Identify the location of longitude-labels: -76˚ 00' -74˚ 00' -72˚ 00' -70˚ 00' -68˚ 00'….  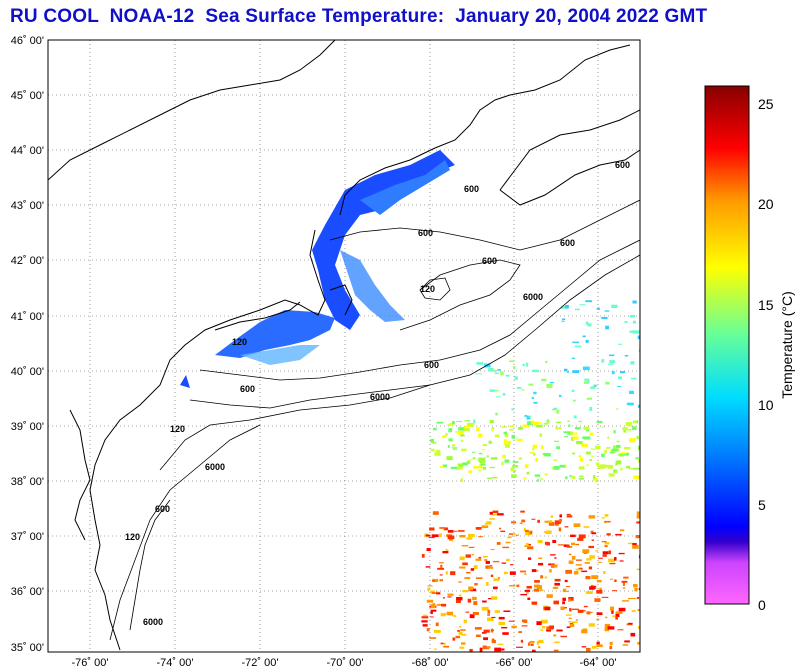
(344, 663).